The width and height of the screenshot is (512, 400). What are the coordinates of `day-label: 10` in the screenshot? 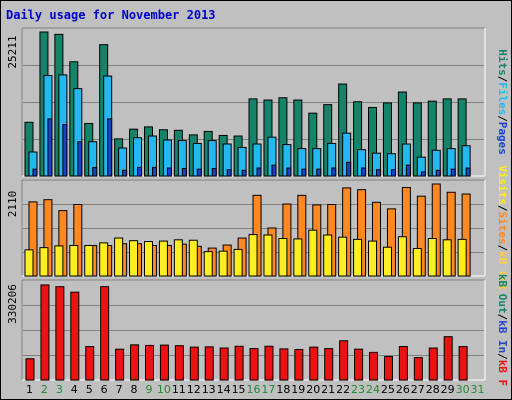 It's located at (164, 389).